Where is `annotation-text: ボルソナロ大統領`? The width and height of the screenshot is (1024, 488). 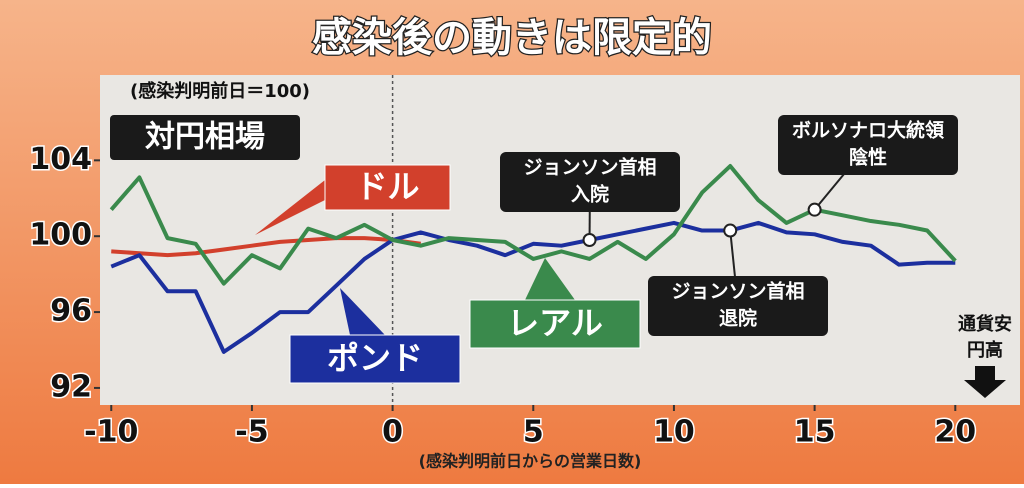
annotation-text: ボルソナロ大統領 is located at coordinates (868, 130).